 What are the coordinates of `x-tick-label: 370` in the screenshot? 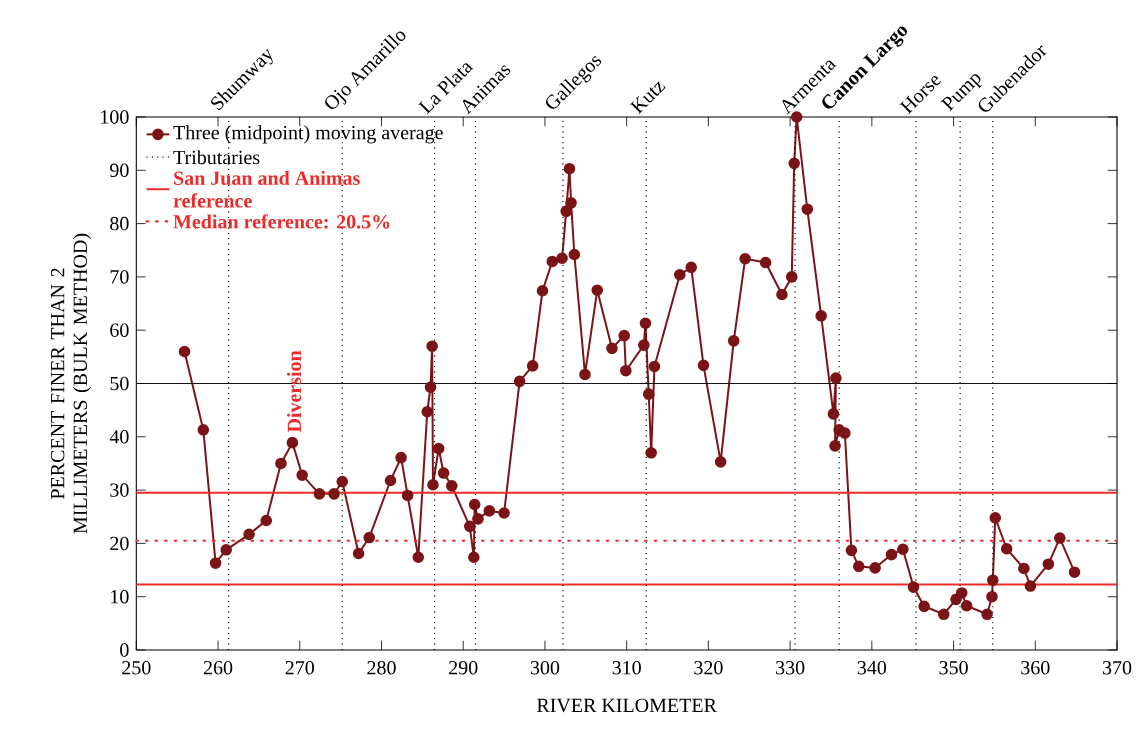 It's located at (1117, 667).